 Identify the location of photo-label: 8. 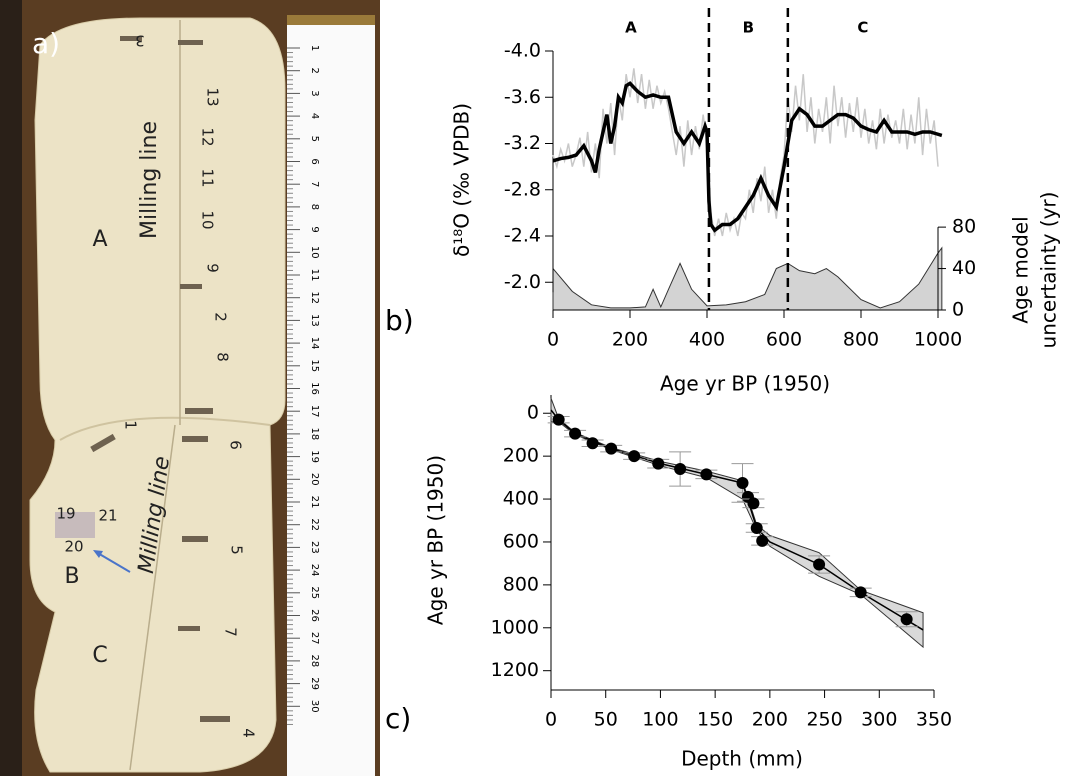
(223, 357).